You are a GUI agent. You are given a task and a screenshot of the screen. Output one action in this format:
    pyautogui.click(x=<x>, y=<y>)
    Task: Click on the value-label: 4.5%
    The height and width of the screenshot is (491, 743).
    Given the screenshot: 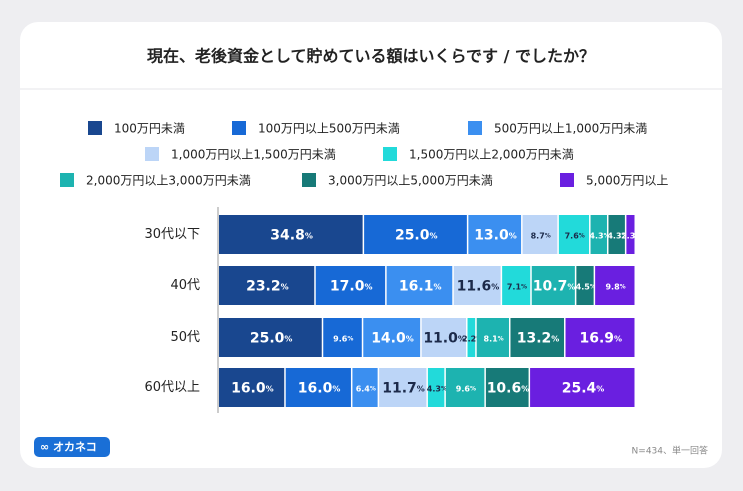 What is the action you would take?
    pyautogui.click(x=586, y=286)
    